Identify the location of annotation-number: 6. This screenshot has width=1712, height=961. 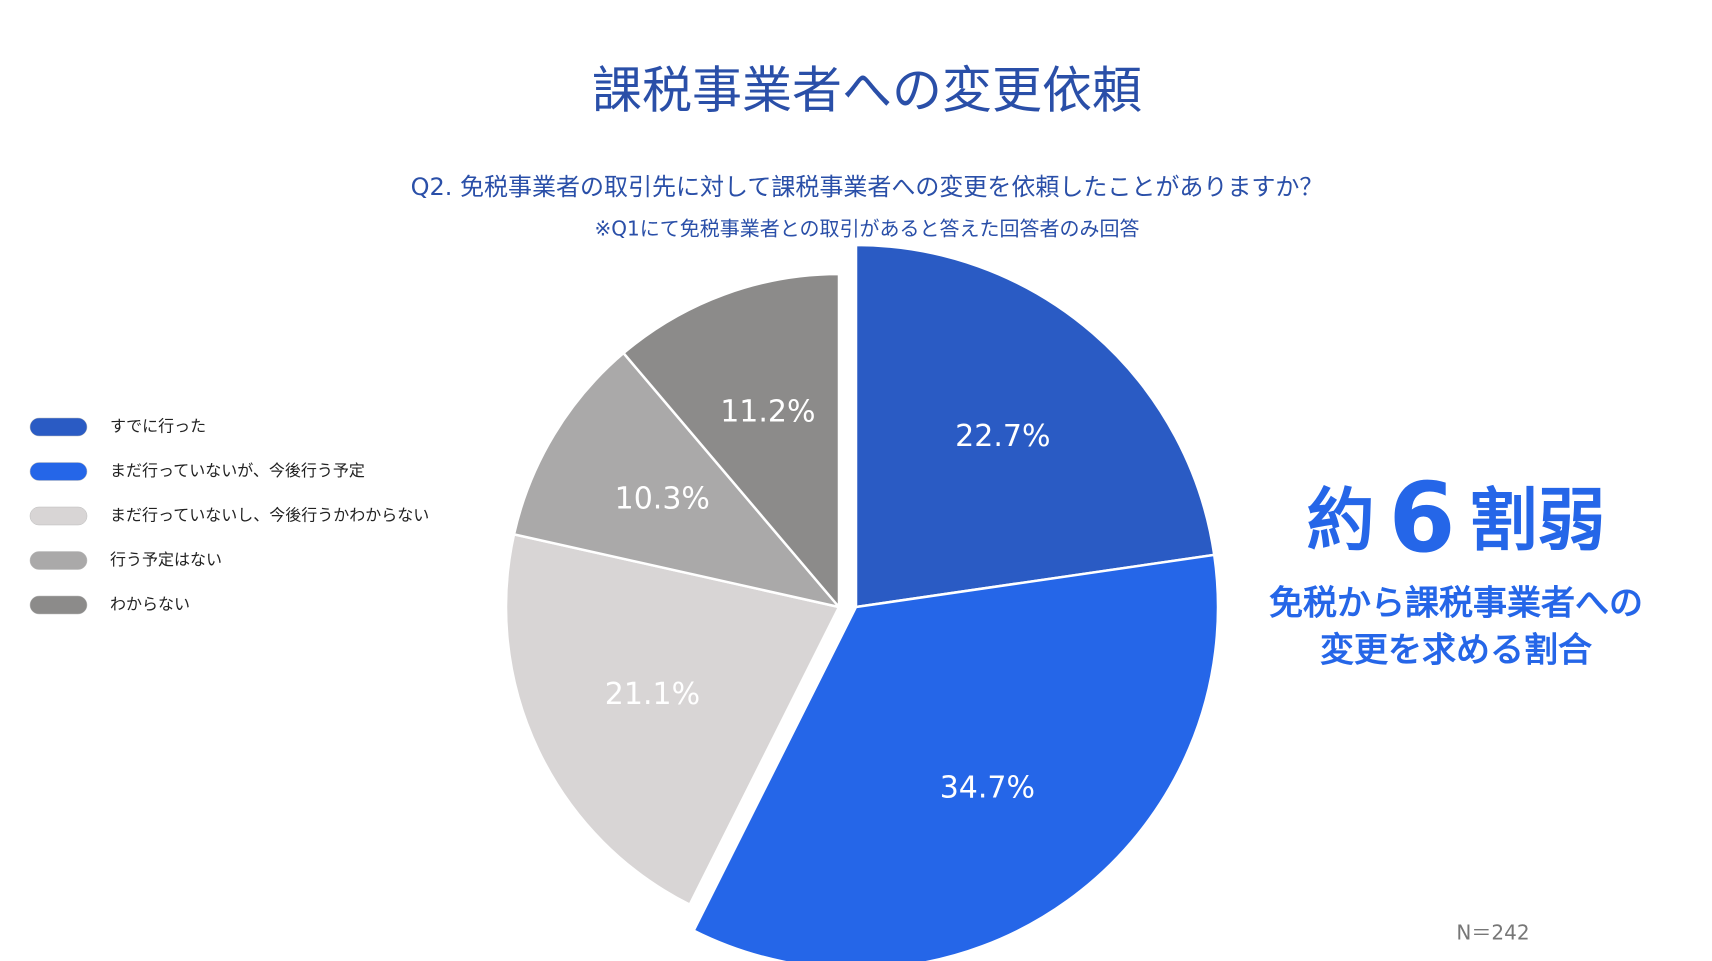
(1422, 518).